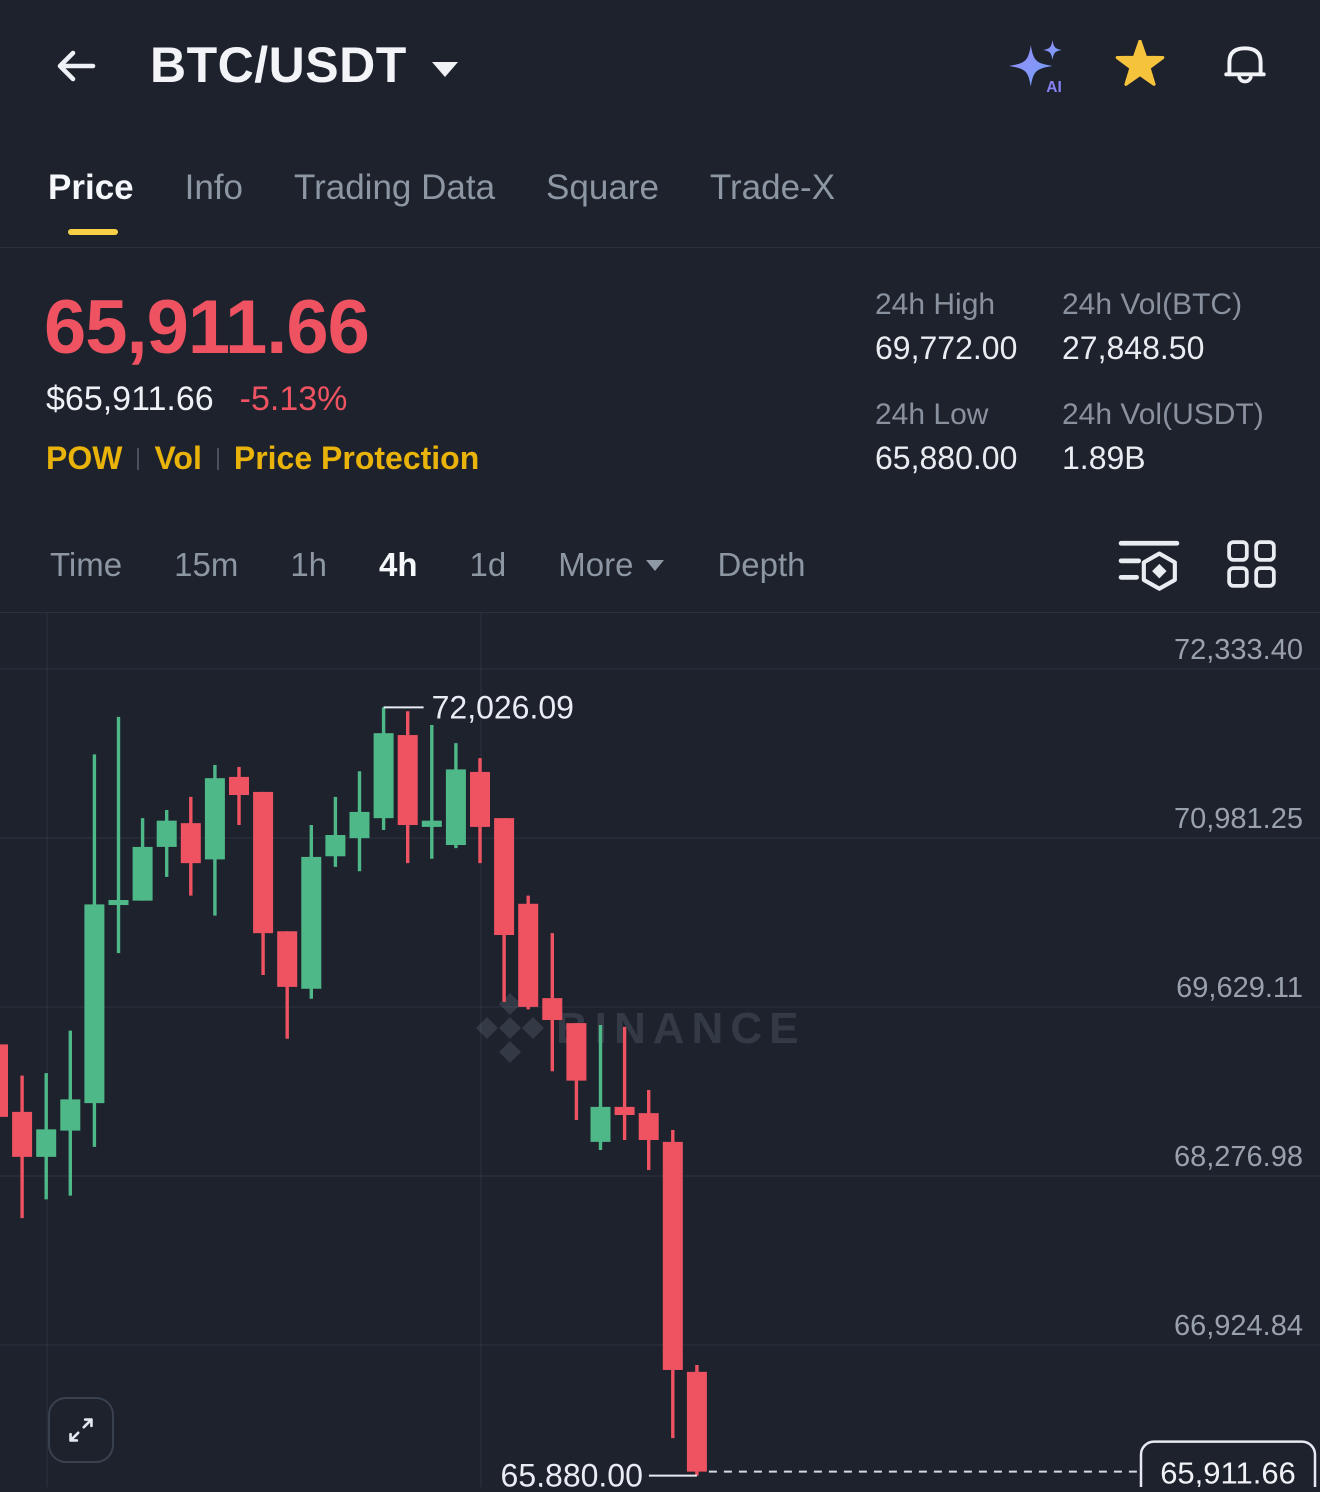  Describe the element at coordinates (86, 564) in the screenshot. I see `interval-time: Time` at that location.